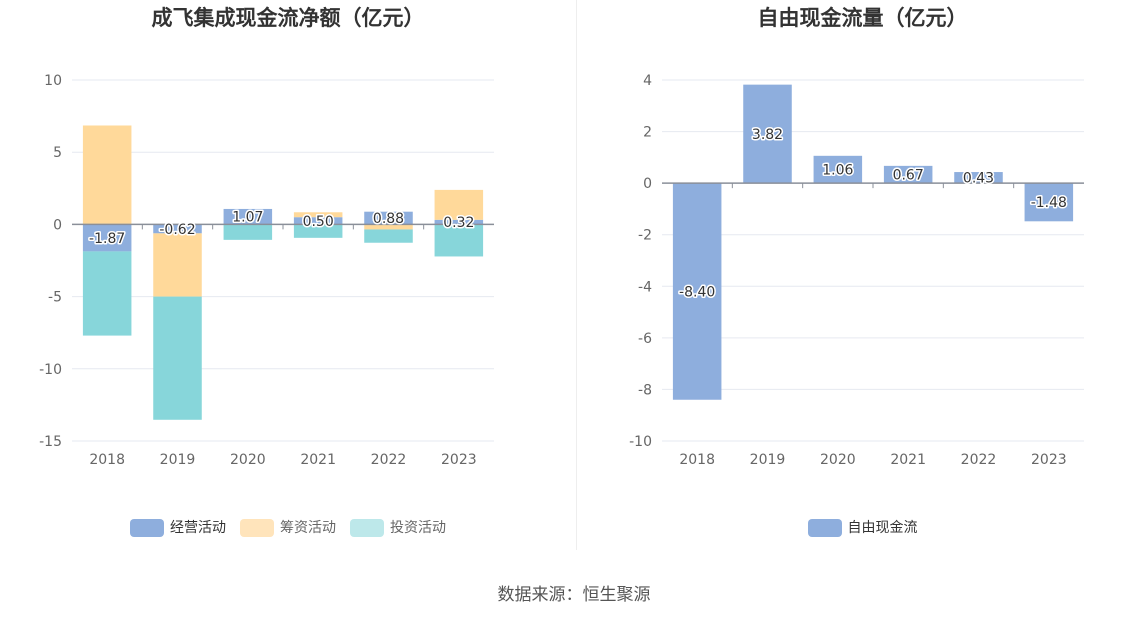 The height and width of the screenshot is (619, 1148). I want to click on y-tick-label: 10, so click(53, 81).